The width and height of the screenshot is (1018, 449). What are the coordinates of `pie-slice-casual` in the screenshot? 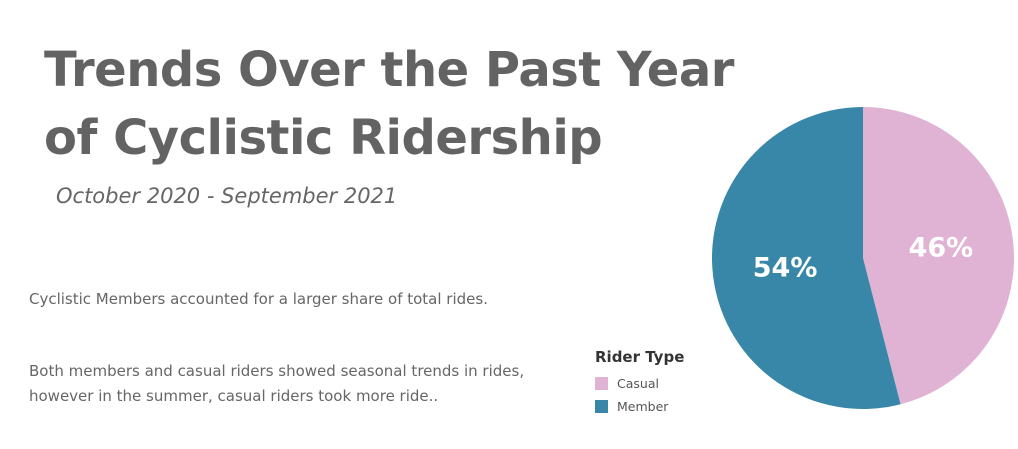 It's located at (938, 256).